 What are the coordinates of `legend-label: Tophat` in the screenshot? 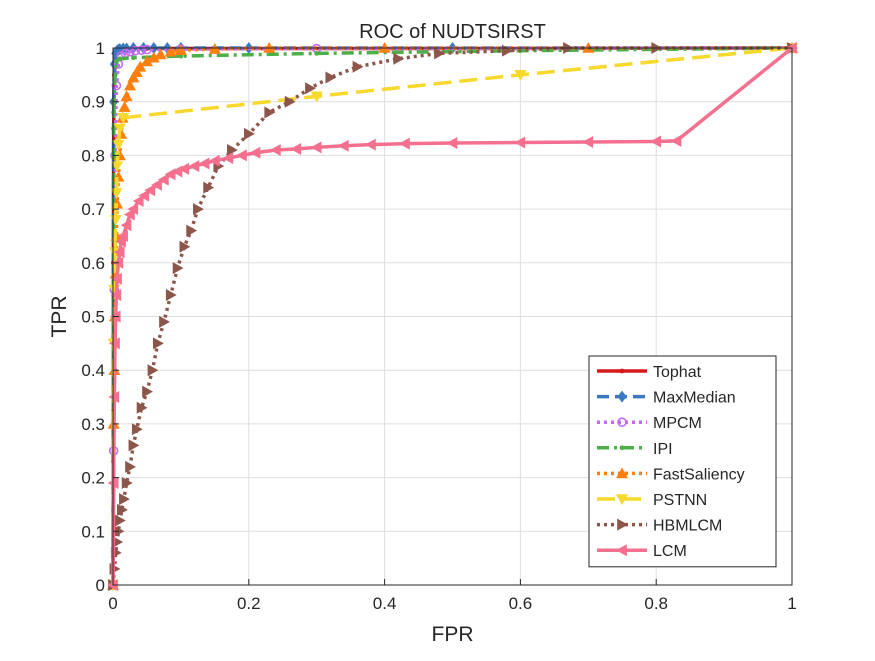 It's located at (677, 372).